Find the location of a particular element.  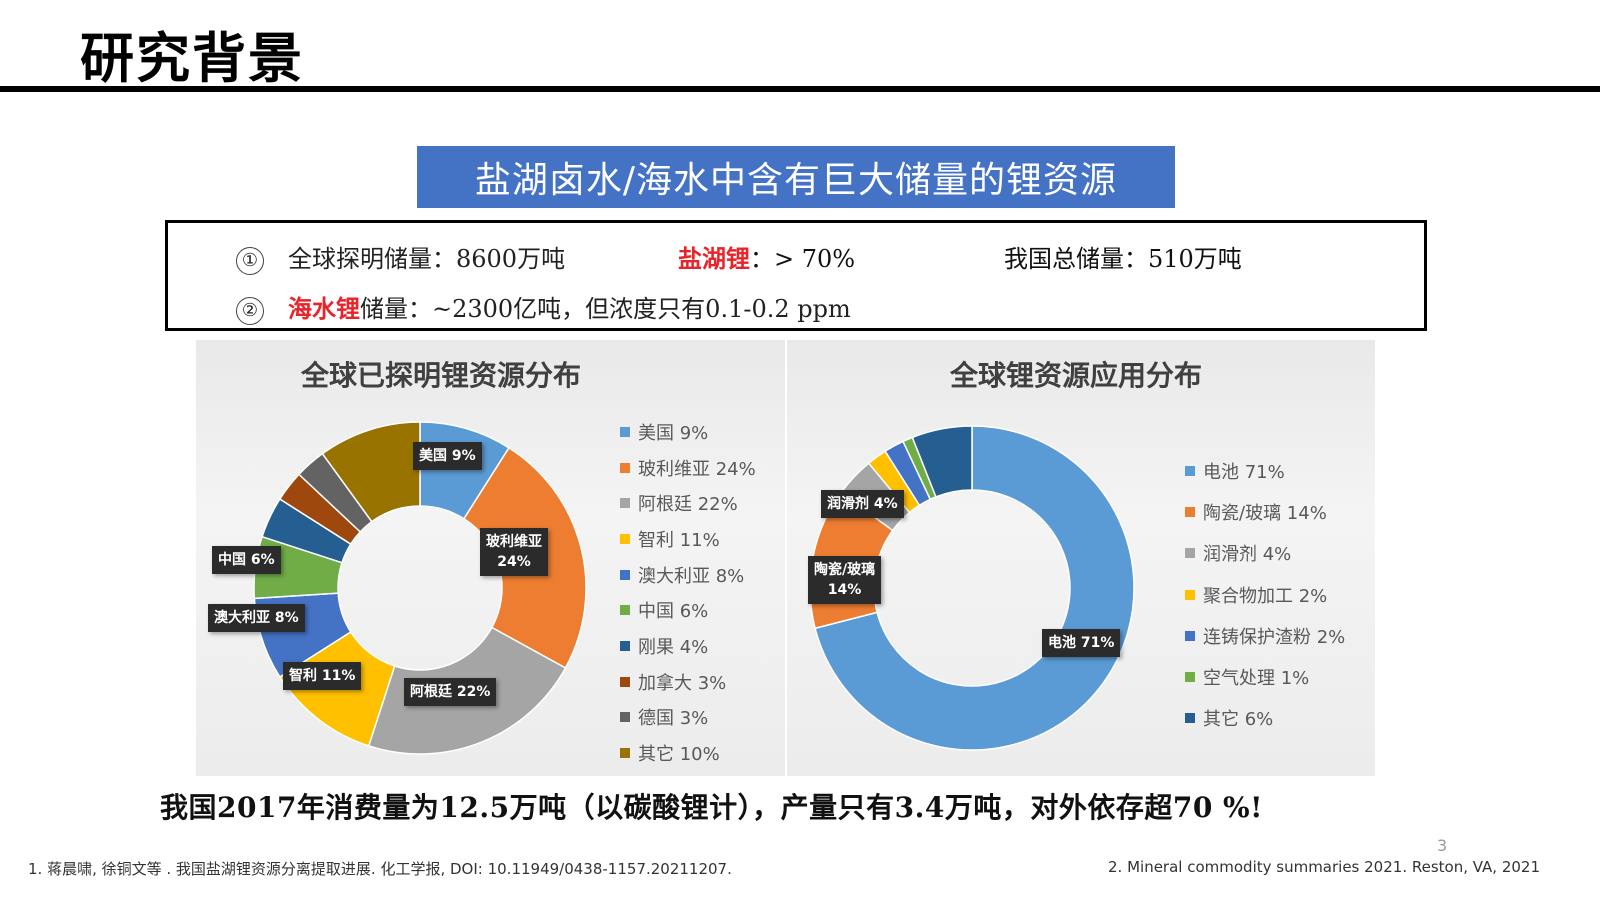

legend-item: 刚果 4% is located at coordinates (688, 646).